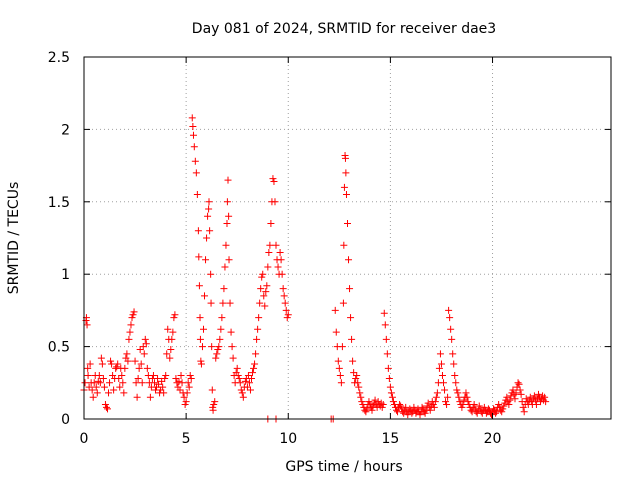 The image size is (640, 480). What do you see at coordinates (186, 439) in the screenshot?
I see `x-tick-label: 5` at bounding box center [186, 439].